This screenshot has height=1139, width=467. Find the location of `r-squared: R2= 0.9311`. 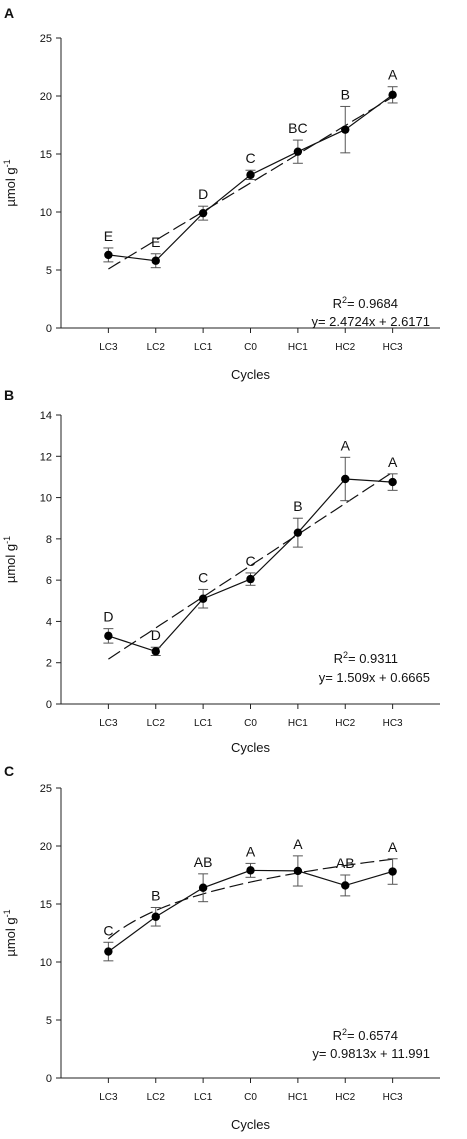

r-squared: R2= 0.9311 is located at coordinates (366, 658).